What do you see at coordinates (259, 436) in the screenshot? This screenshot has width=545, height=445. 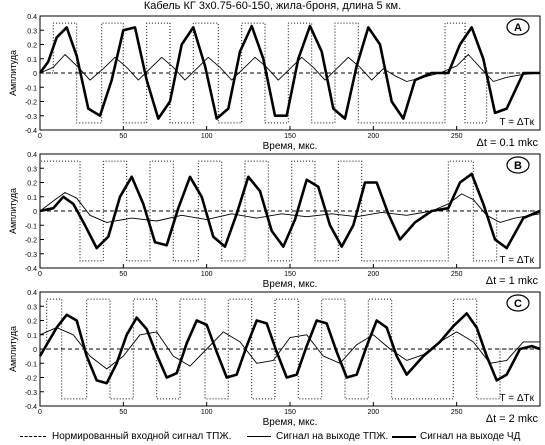 I see `legend-swatch-tpzh` at bounding box center [259, 436].